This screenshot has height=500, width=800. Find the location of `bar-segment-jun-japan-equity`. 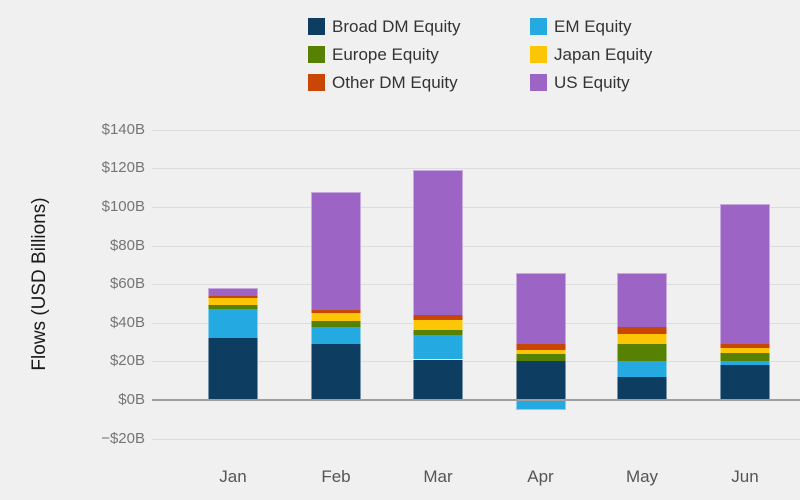

bar-segment-jun-japan-equity is located at coordinates (745, 350).